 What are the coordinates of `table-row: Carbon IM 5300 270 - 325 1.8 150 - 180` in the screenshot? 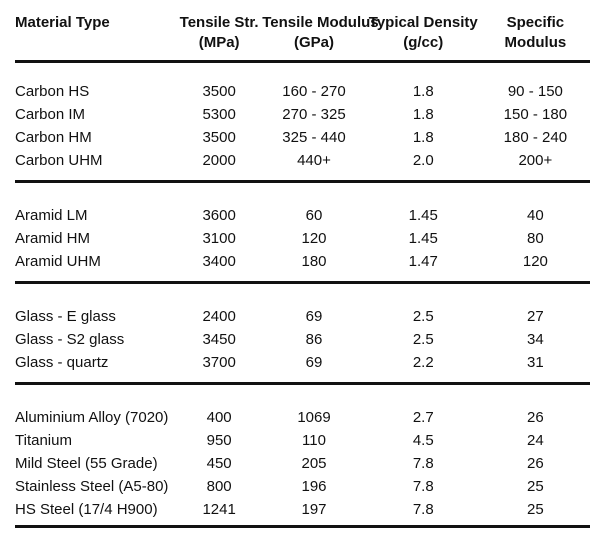 It's located at (302, 114).